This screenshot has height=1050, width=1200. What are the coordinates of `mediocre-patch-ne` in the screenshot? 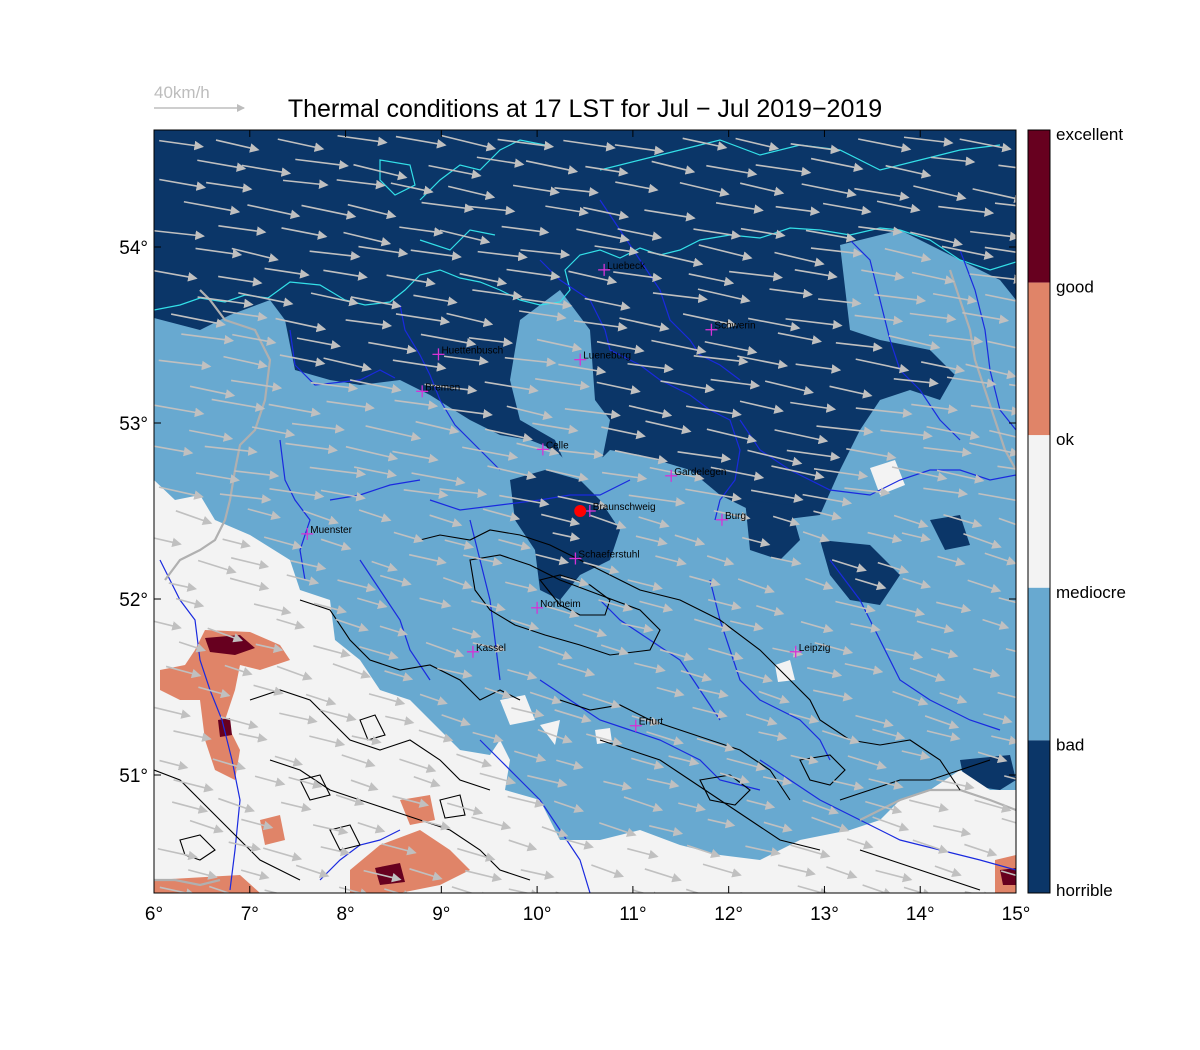 It's located at (887, 477).